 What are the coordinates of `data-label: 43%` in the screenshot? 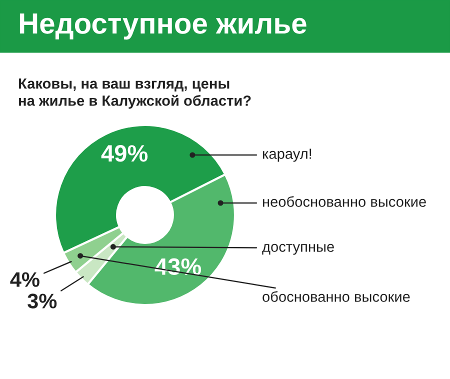 It's located at (178, 267).